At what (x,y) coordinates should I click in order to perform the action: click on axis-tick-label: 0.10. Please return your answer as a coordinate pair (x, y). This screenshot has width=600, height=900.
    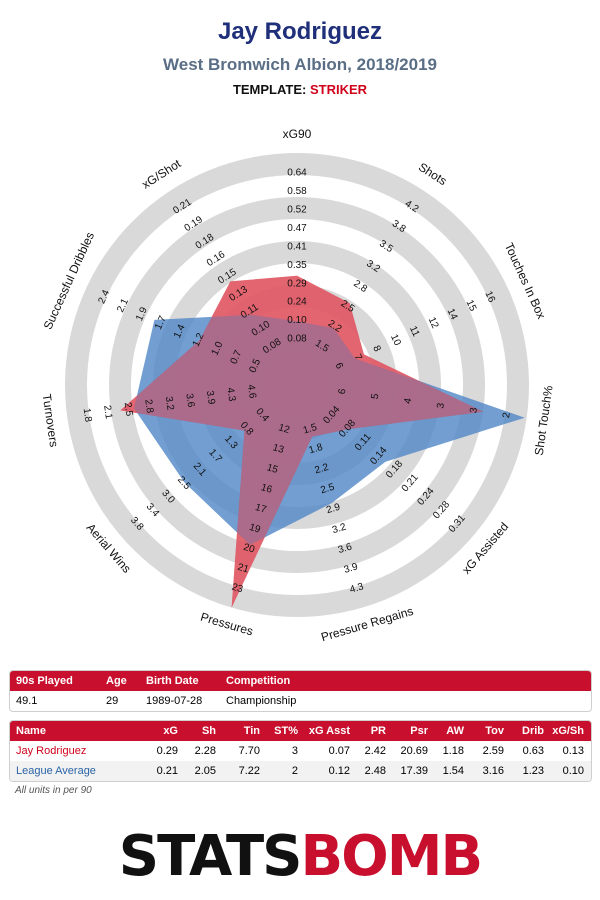
    Looking at the image, I should click on (297, 320).